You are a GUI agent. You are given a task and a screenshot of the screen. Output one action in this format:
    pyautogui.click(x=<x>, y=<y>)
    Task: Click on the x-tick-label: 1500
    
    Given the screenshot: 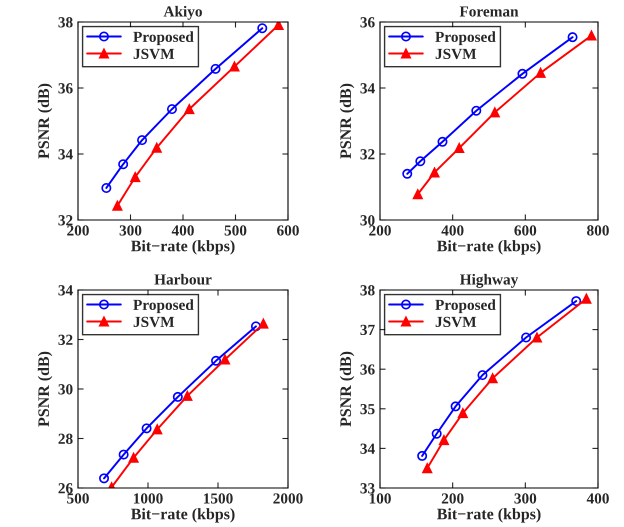 What is the action you would take?
    pyautogui.click(x=218, y=498)
    